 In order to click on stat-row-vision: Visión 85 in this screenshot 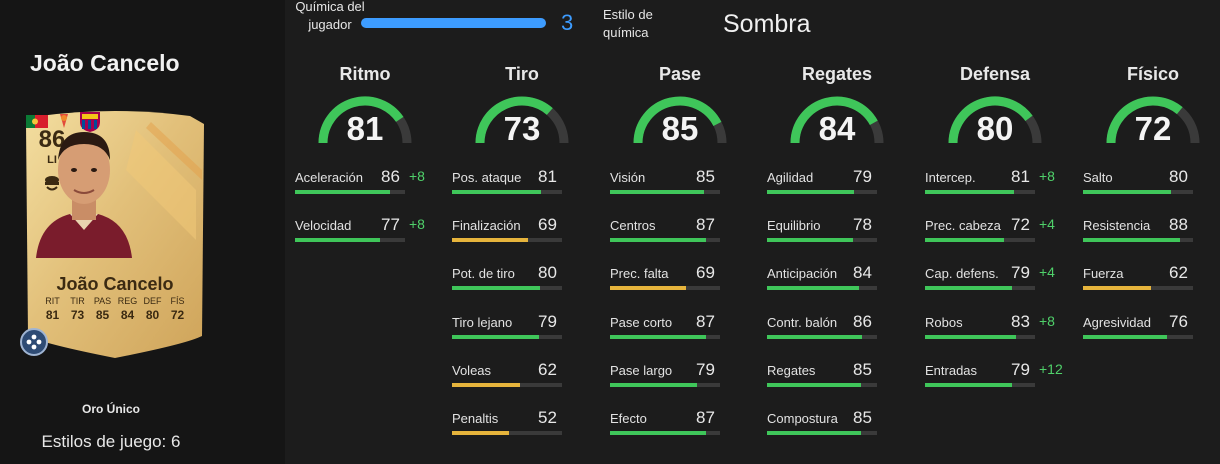, I will do `click(685, 188)`.